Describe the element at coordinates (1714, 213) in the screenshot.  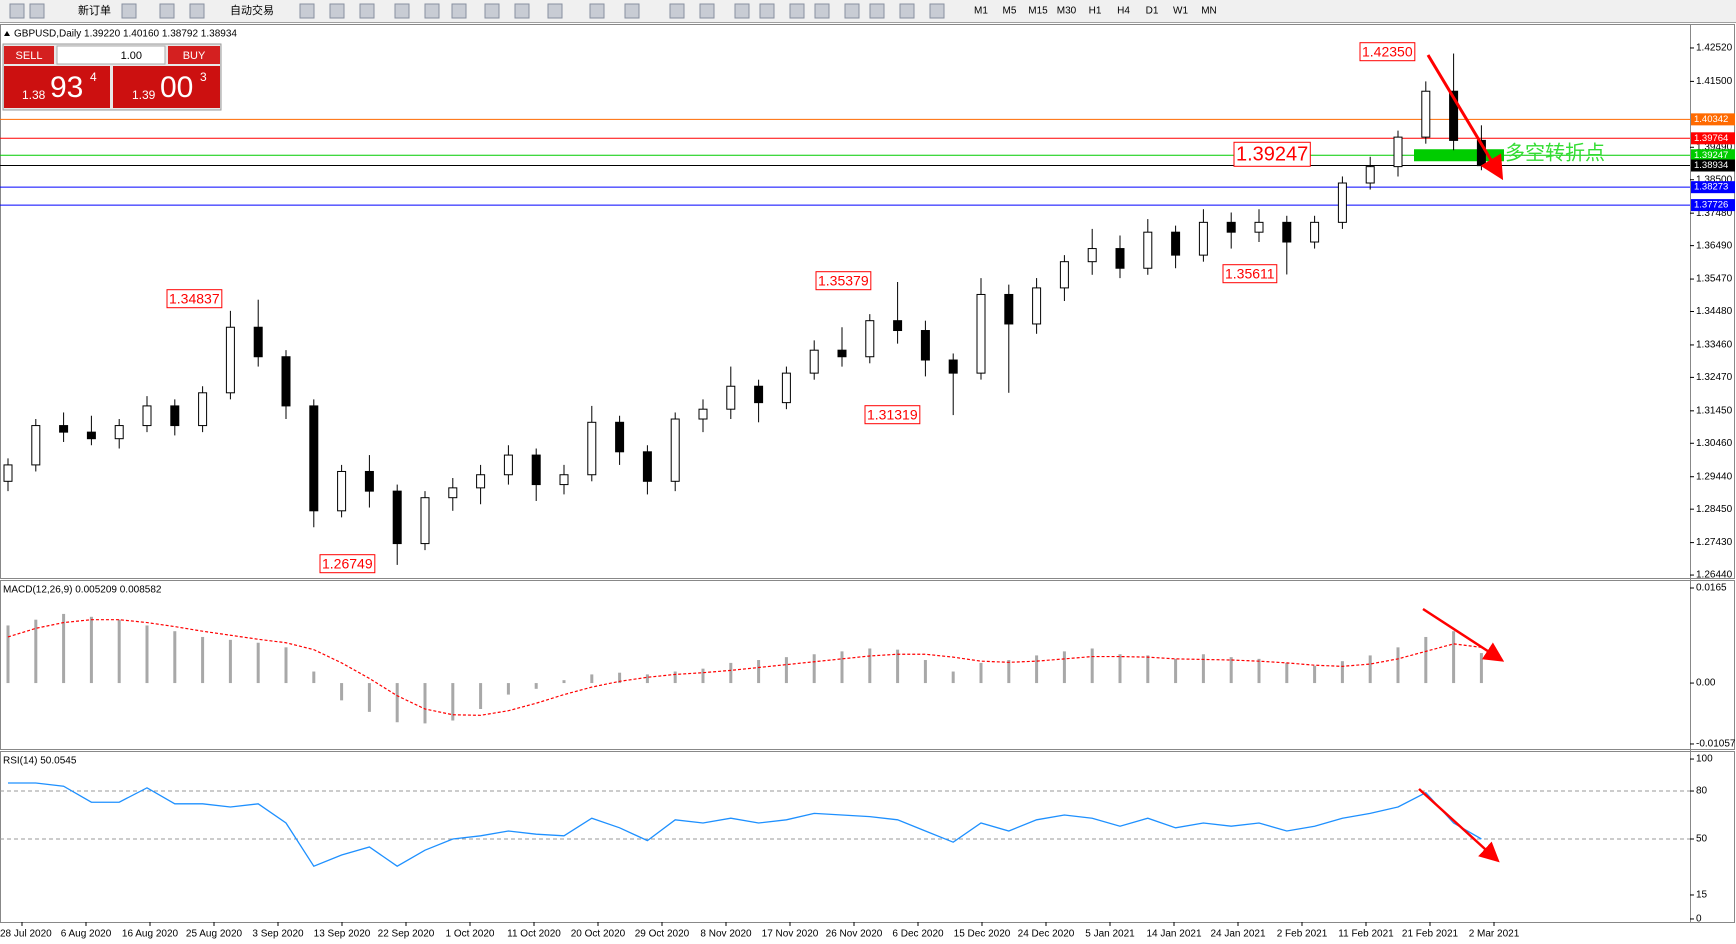
I see `y-tick-label: 1.37480` at that location.